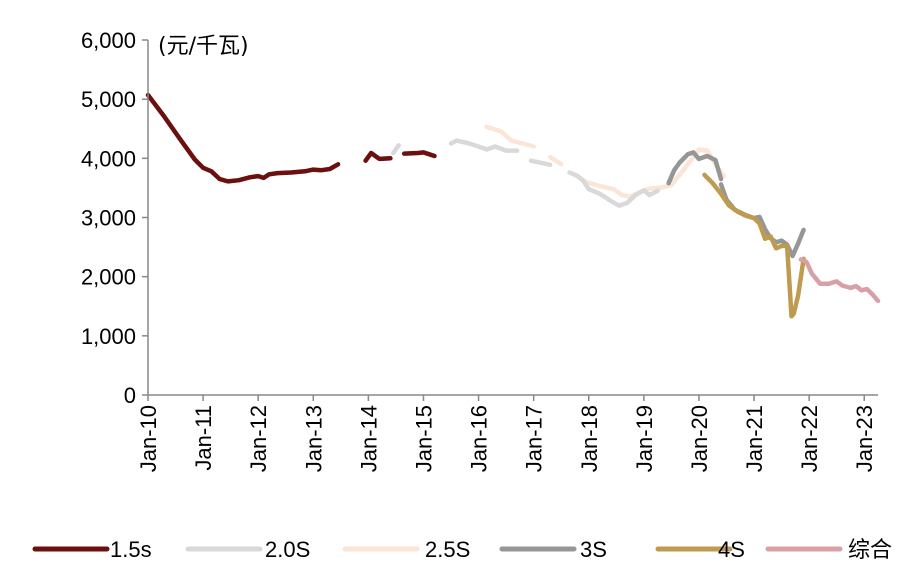 This screenshot has height=577, width=917. What do you see at coordinates (313, 438) in the screenshot?
I see `x-tick-label: Jan-13` at bounding box center [313, 438].